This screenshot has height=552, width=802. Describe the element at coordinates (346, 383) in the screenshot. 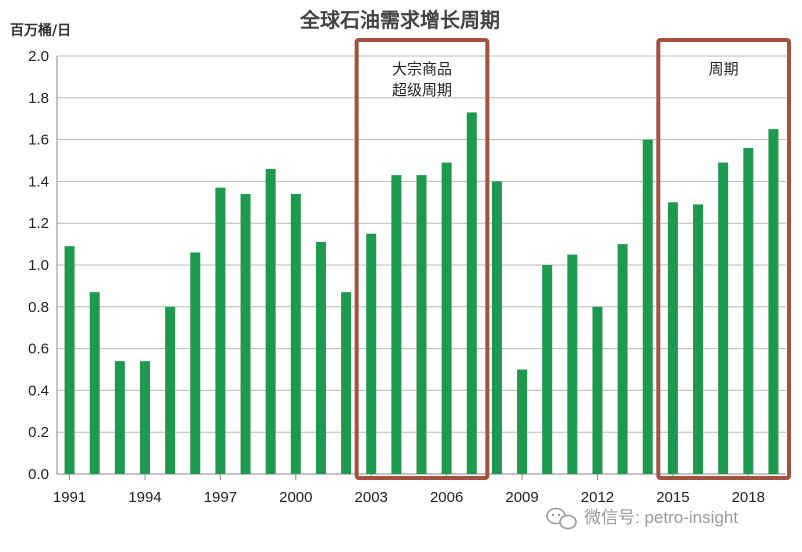

I see `bar-2002` at that location.